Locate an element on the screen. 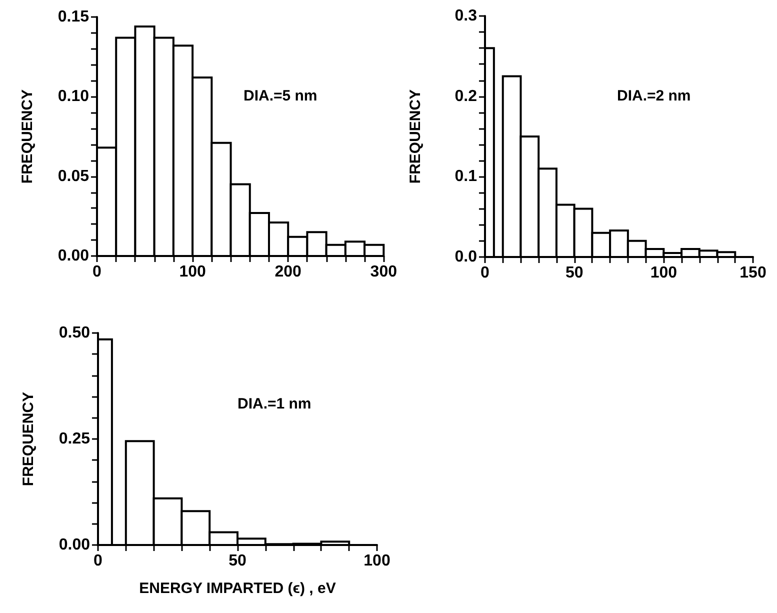 Image resolution: width=777 pixels, height=613 pixels. y-tick-label: 0.2 is located at coordinates (466, 96).